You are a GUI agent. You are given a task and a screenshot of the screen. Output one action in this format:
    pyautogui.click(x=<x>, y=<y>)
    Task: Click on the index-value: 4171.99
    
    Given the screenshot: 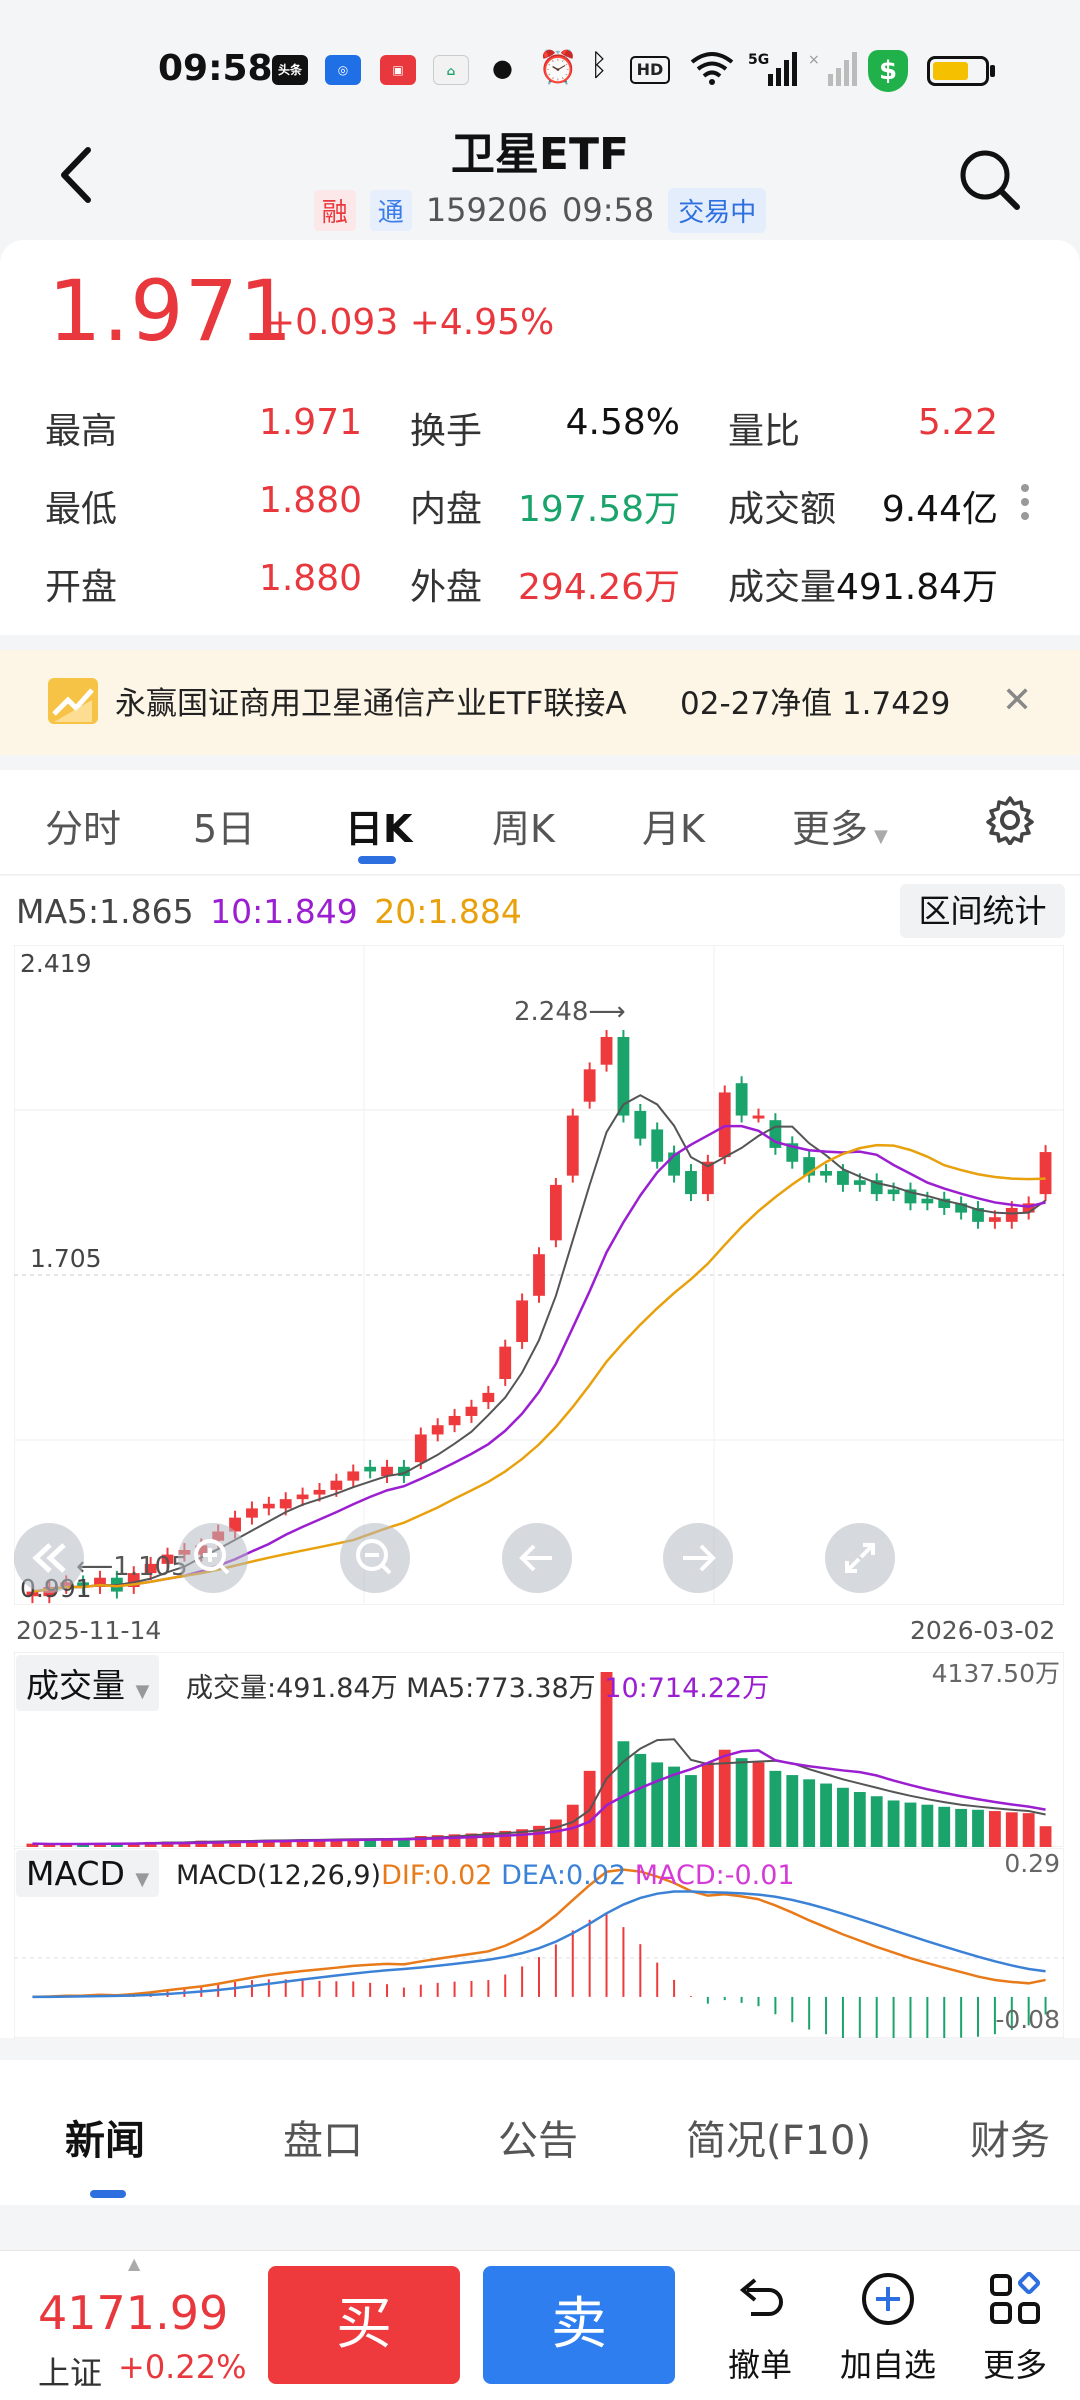 What is the action you would take?
    pyautogui.click(x=133, y=2313)
    